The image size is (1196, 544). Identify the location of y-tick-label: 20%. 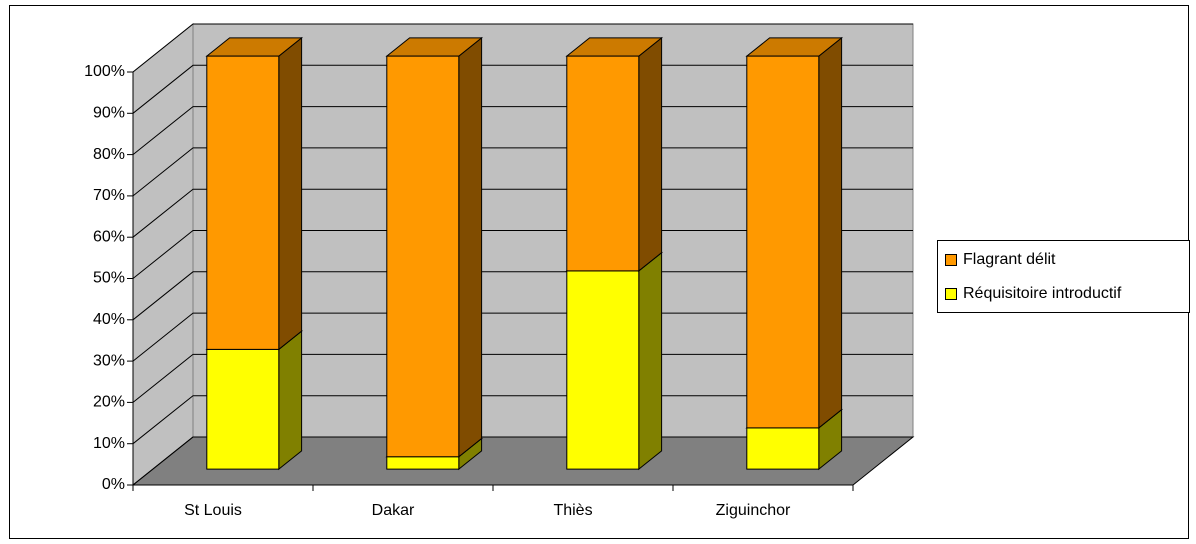
(109, 402).